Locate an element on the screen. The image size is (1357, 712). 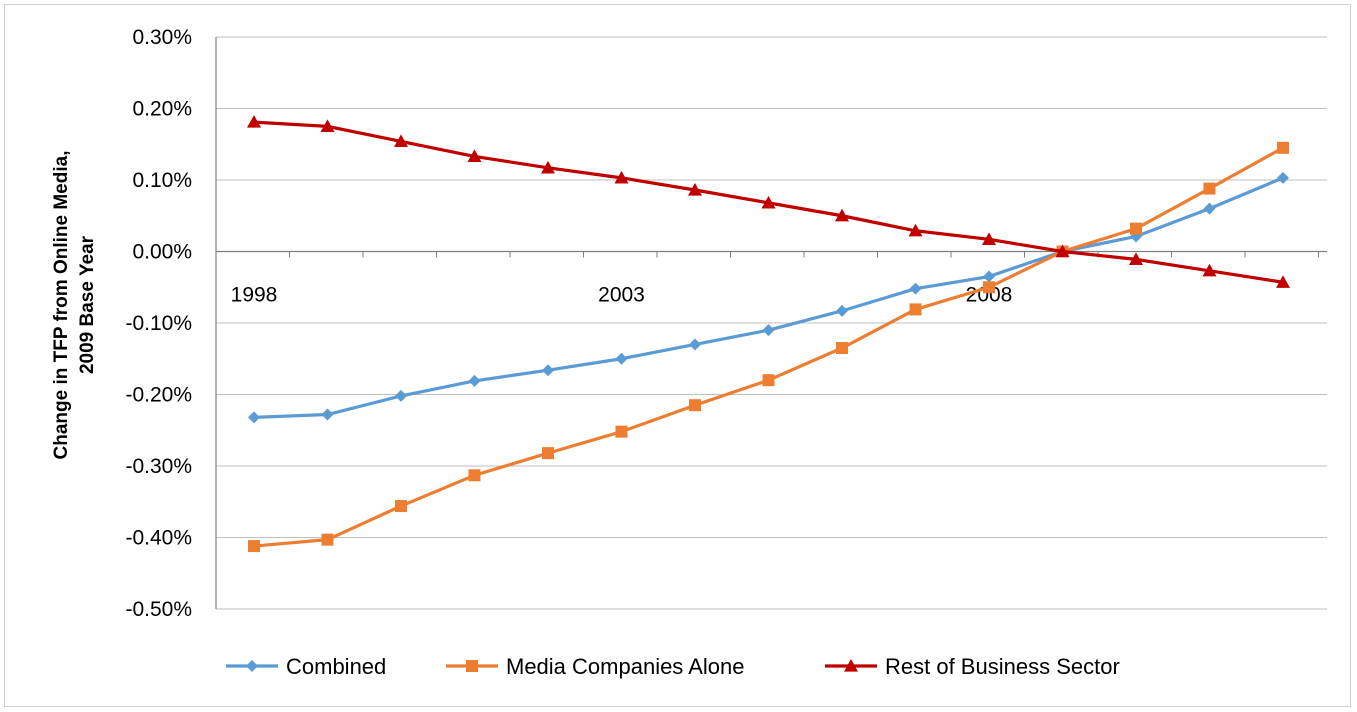
legend-item: Media Companies Alone is located at coordinates (595, 666).